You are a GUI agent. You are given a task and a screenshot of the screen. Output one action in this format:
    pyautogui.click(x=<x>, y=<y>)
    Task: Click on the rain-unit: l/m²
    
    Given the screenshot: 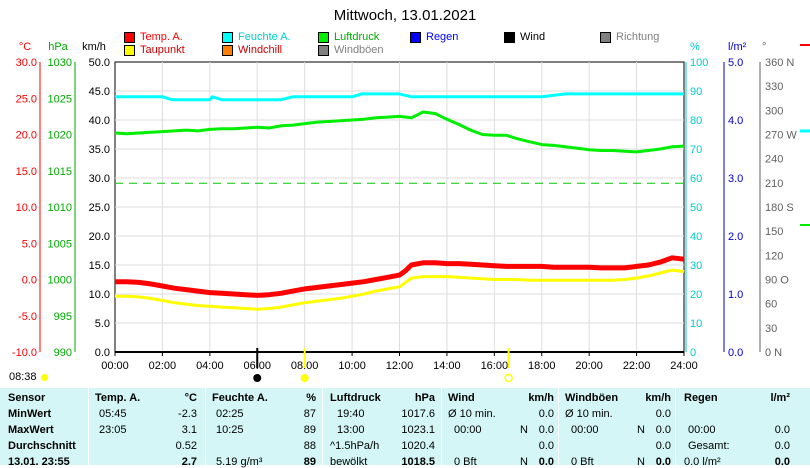 What is the action you would take?
    pyautogui.click(x=780, y=398)
    